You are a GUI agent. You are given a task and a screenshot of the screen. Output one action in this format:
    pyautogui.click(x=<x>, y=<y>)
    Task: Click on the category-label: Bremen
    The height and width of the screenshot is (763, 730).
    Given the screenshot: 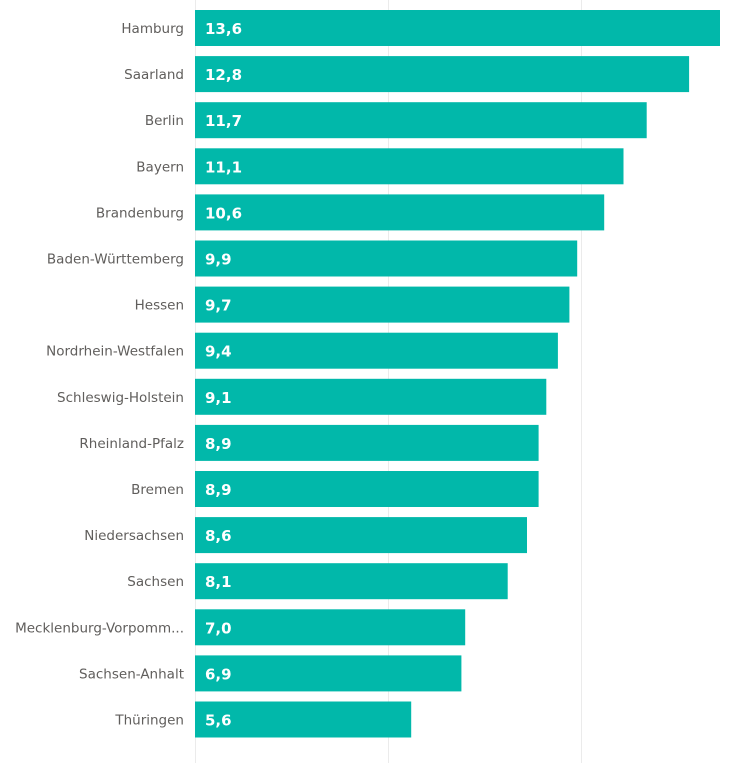 What is the action you would take?
    pyautogui.click(x=157, y=490)
    